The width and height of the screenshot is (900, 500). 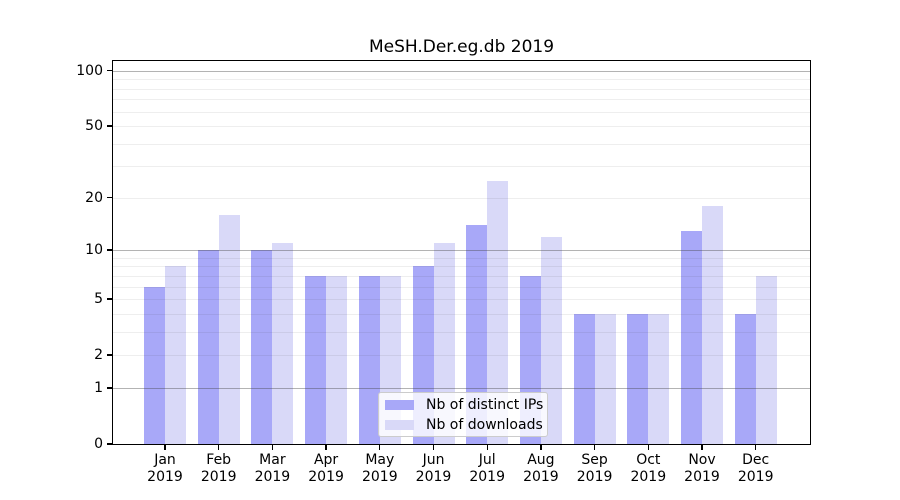 What do you see at coordinates (594, 447) in the screenshot?
I see `x-tick-sep` at bounding box center [594, 447].